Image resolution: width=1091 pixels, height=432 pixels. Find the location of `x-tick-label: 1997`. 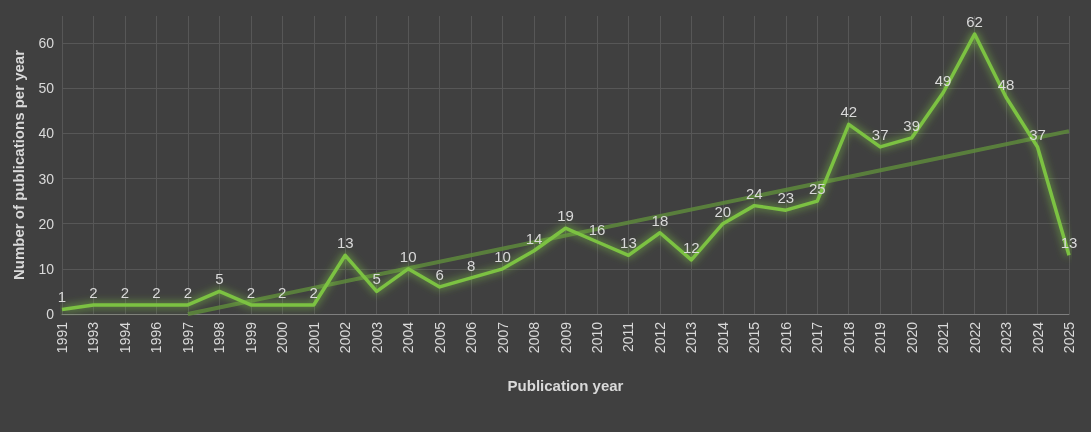

x-tick-label: 1997 is located at coordinates (187, 337).